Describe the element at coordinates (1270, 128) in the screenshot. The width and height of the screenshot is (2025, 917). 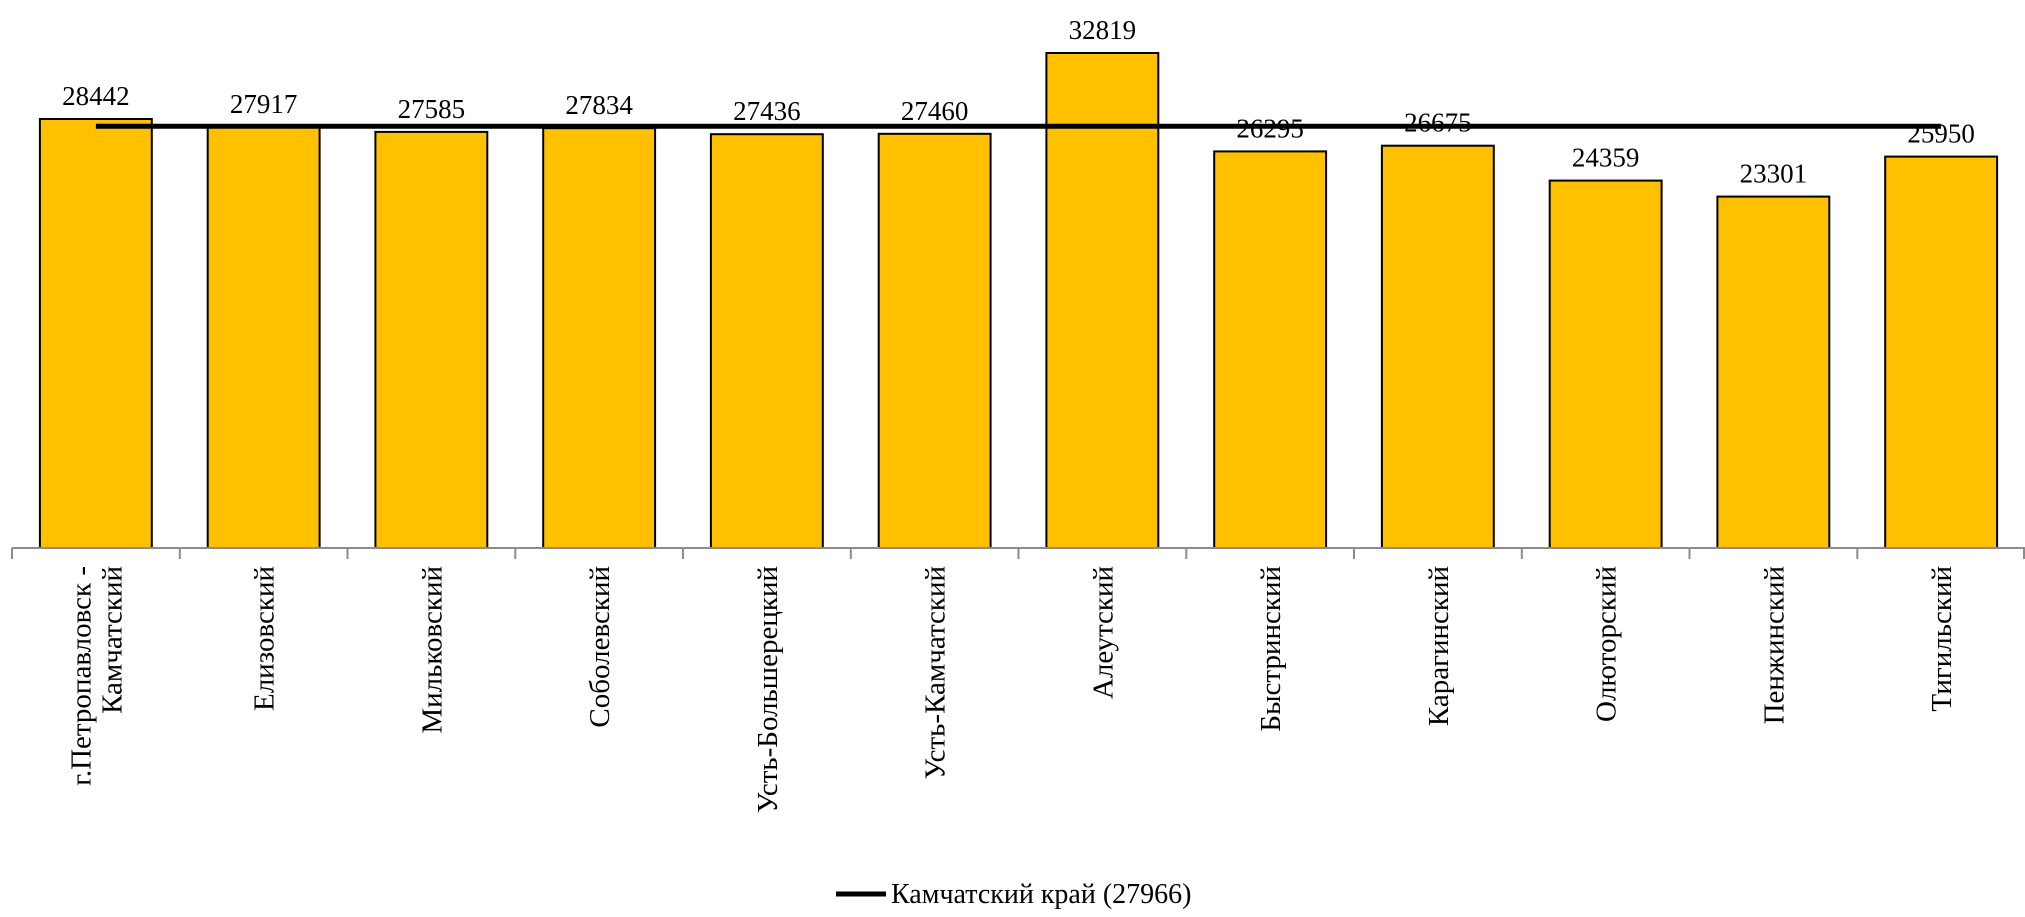
I see `data-label: 26295` at that location.